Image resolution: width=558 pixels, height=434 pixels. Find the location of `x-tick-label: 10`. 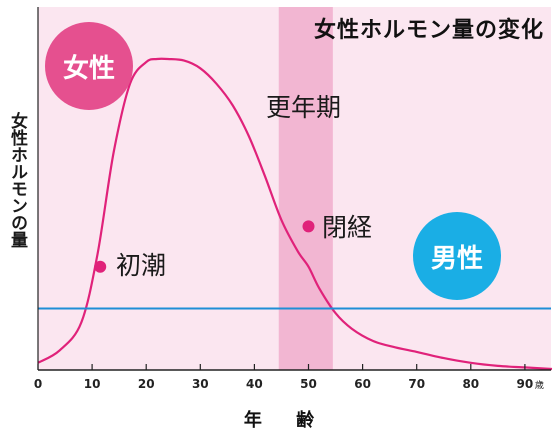

x-tick-label: 10 is located at coordinates (92, 384).